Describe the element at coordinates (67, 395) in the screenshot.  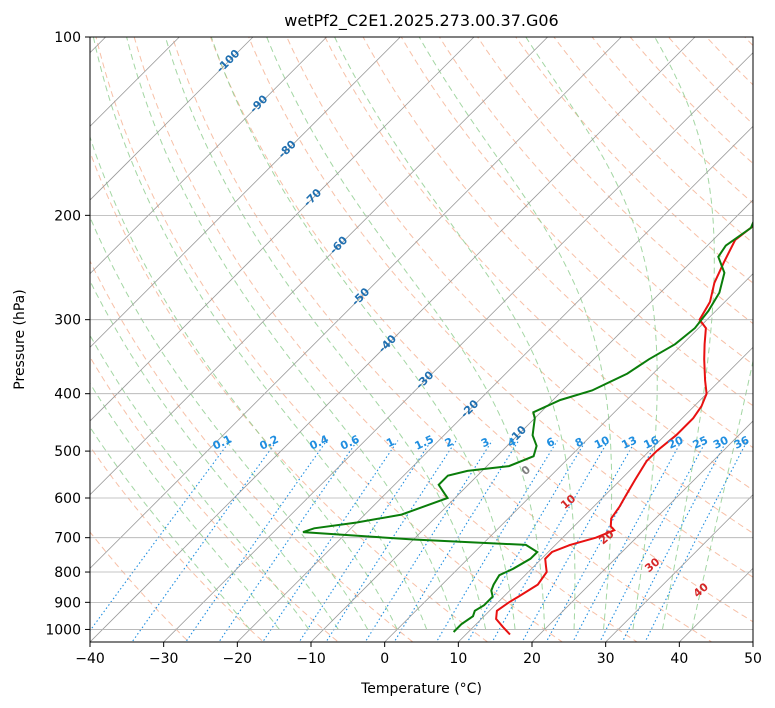
I see `y-tick-label: 400` at that location.